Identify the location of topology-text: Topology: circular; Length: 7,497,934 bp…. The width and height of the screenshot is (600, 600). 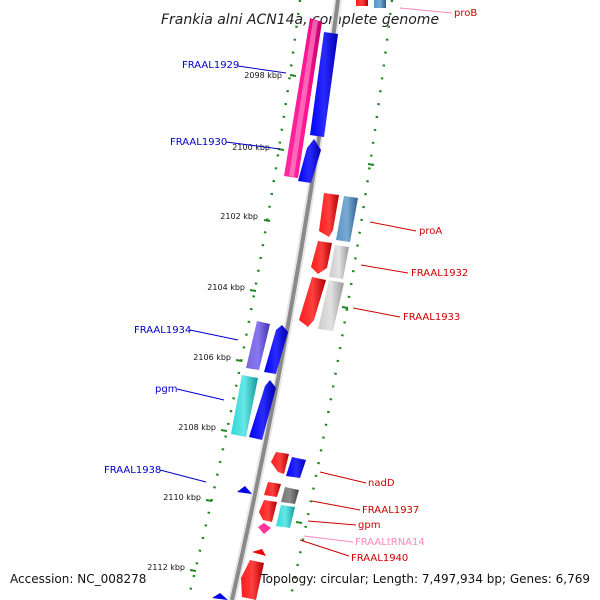
(425, 579).